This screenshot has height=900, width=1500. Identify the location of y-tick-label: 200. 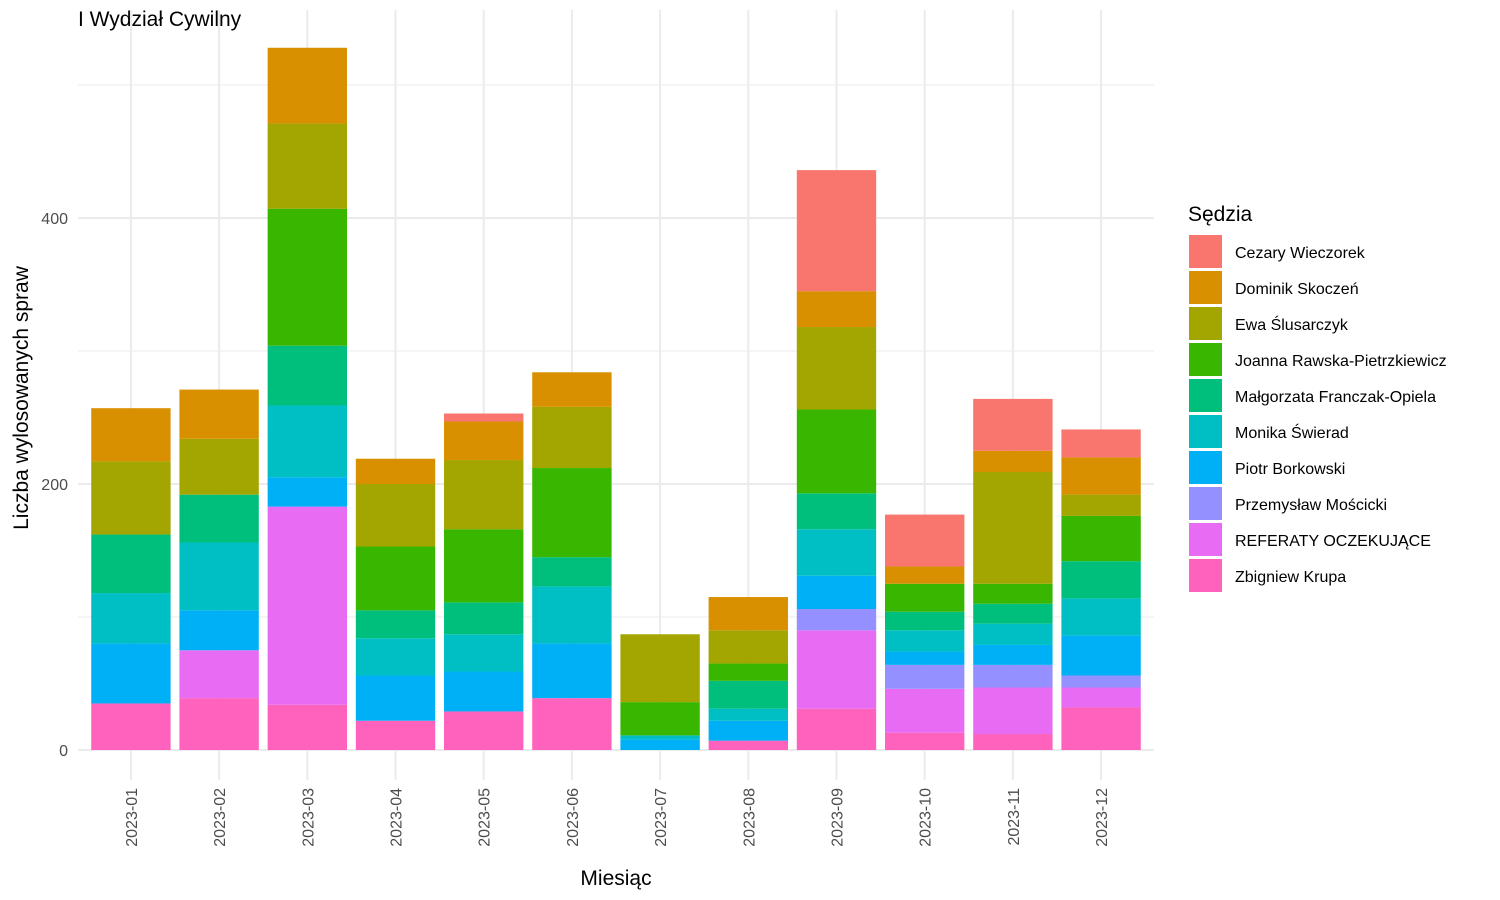
(54, 485).